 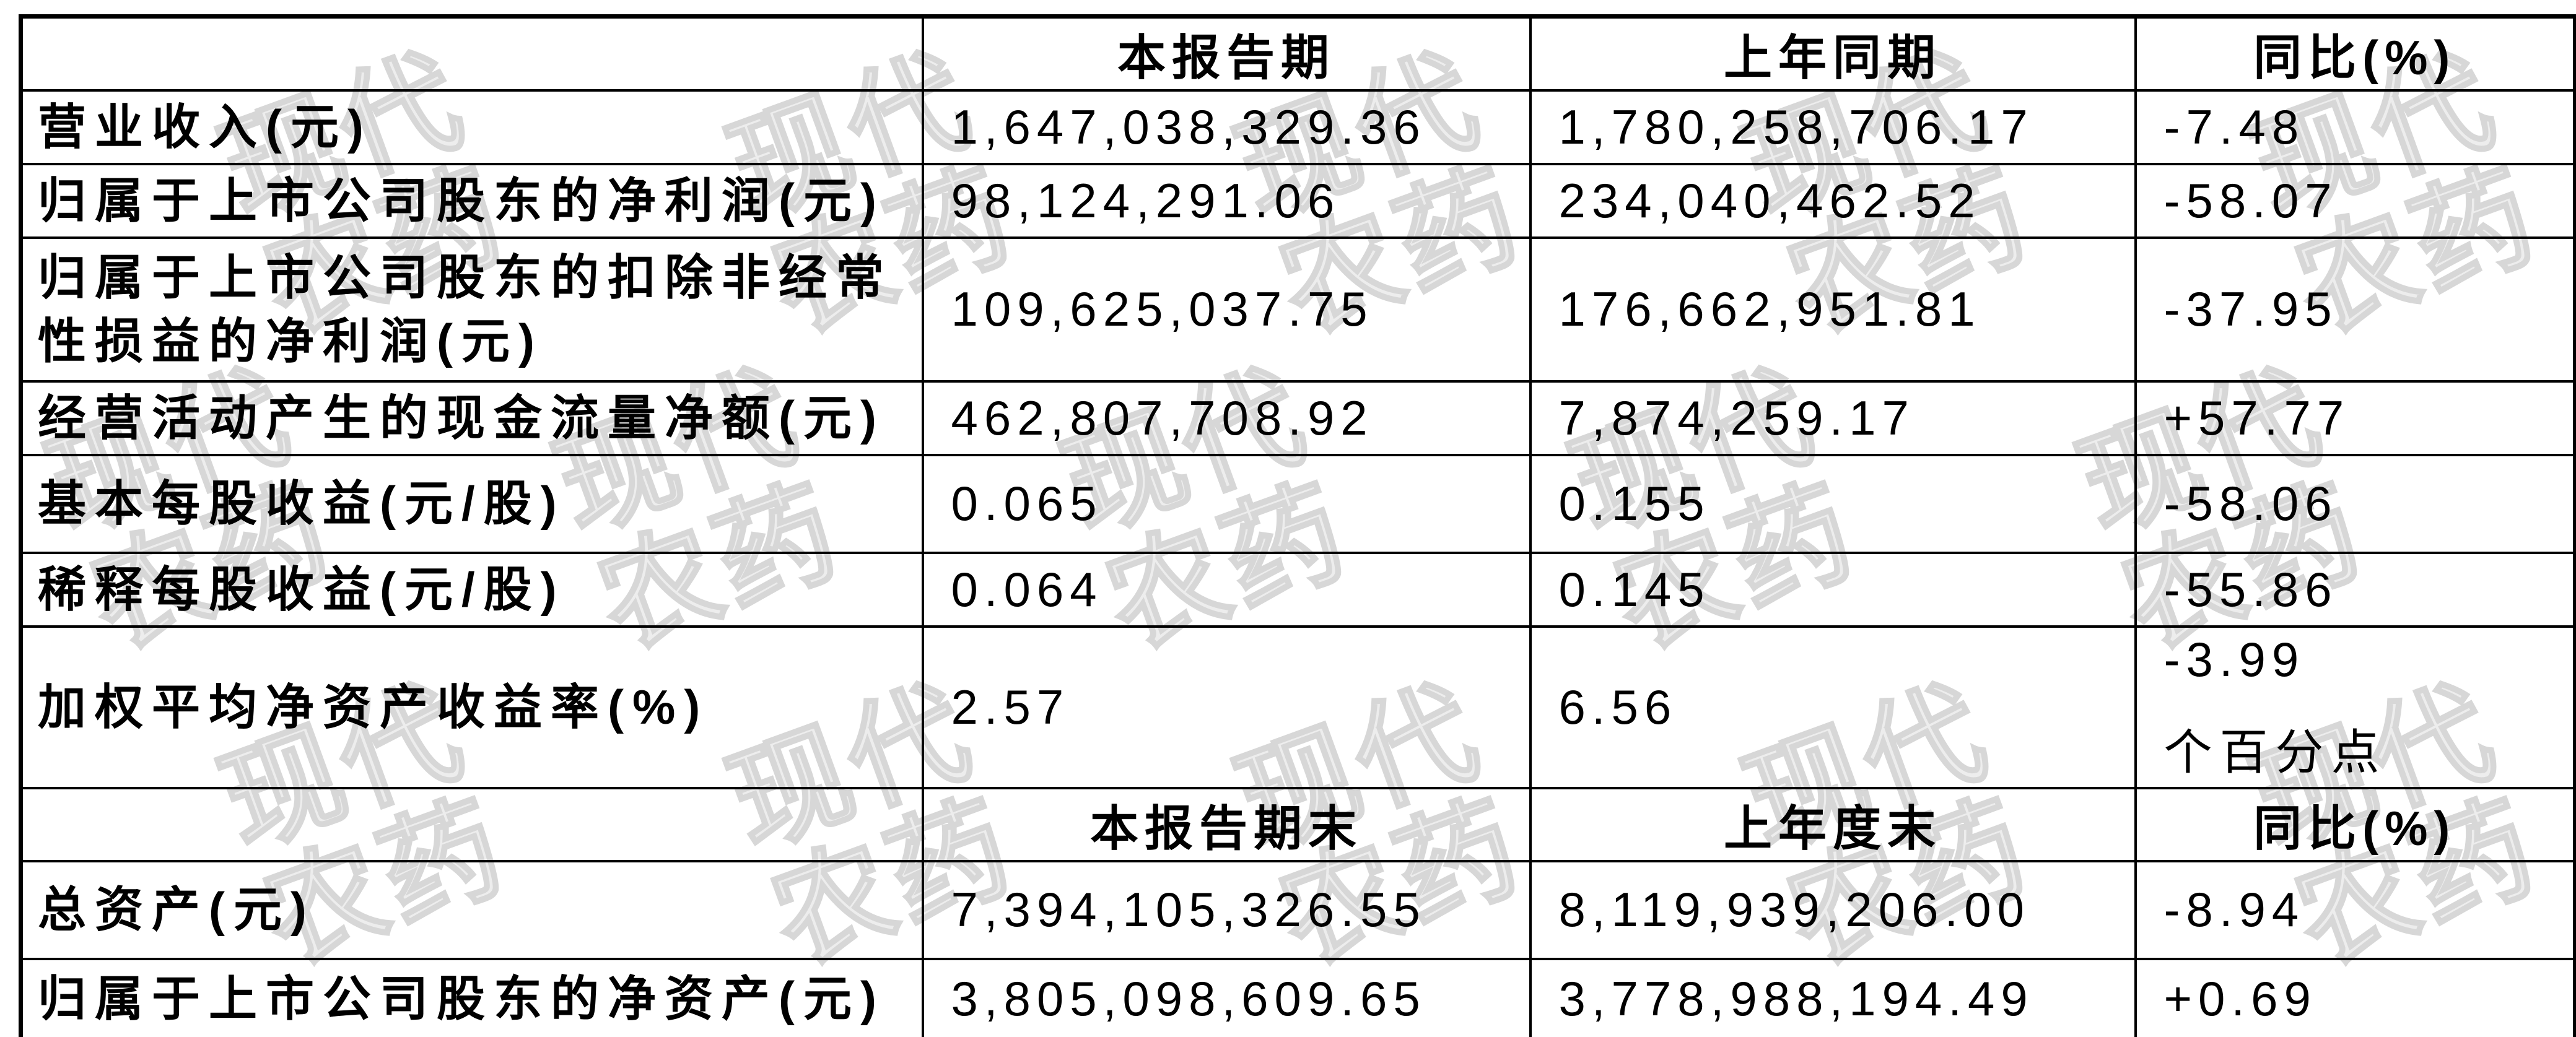 I want to click on current-period-value: 109,625,037.75, so click(x=1226, y=309).